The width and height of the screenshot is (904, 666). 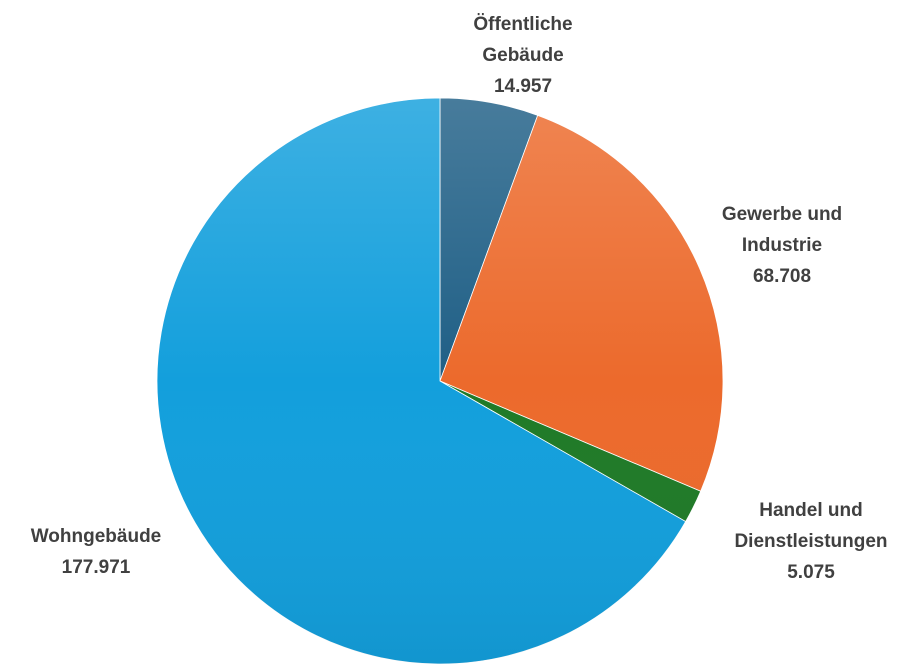 I want to click on data-label-name: Dienstleistungen, so click(x=810, y=541).